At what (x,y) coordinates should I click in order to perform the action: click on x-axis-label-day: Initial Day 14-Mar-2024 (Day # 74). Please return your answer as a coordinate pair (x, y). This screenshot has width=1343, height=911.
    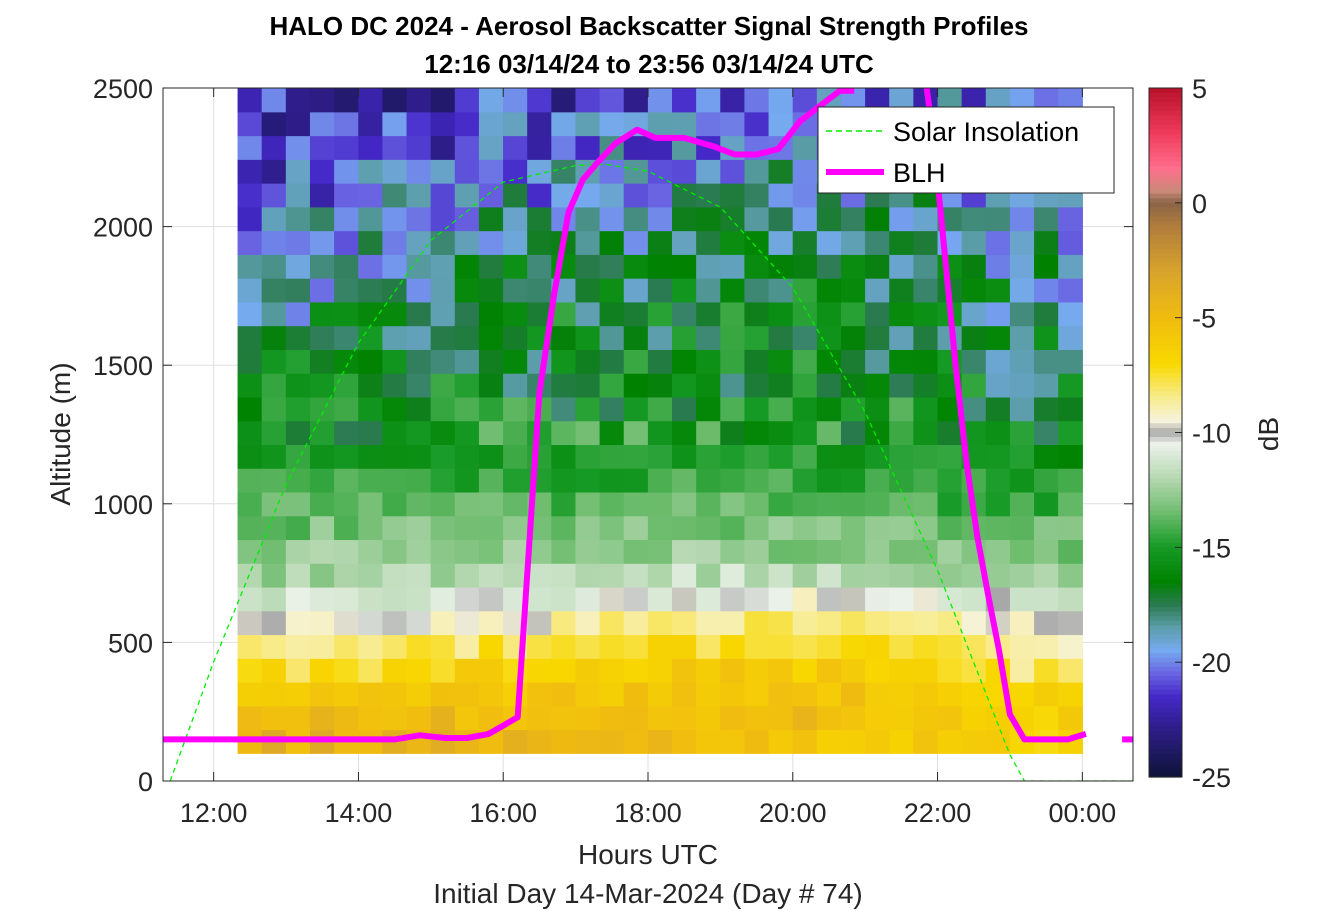
    Looking at the image, I should click on (648, 893).